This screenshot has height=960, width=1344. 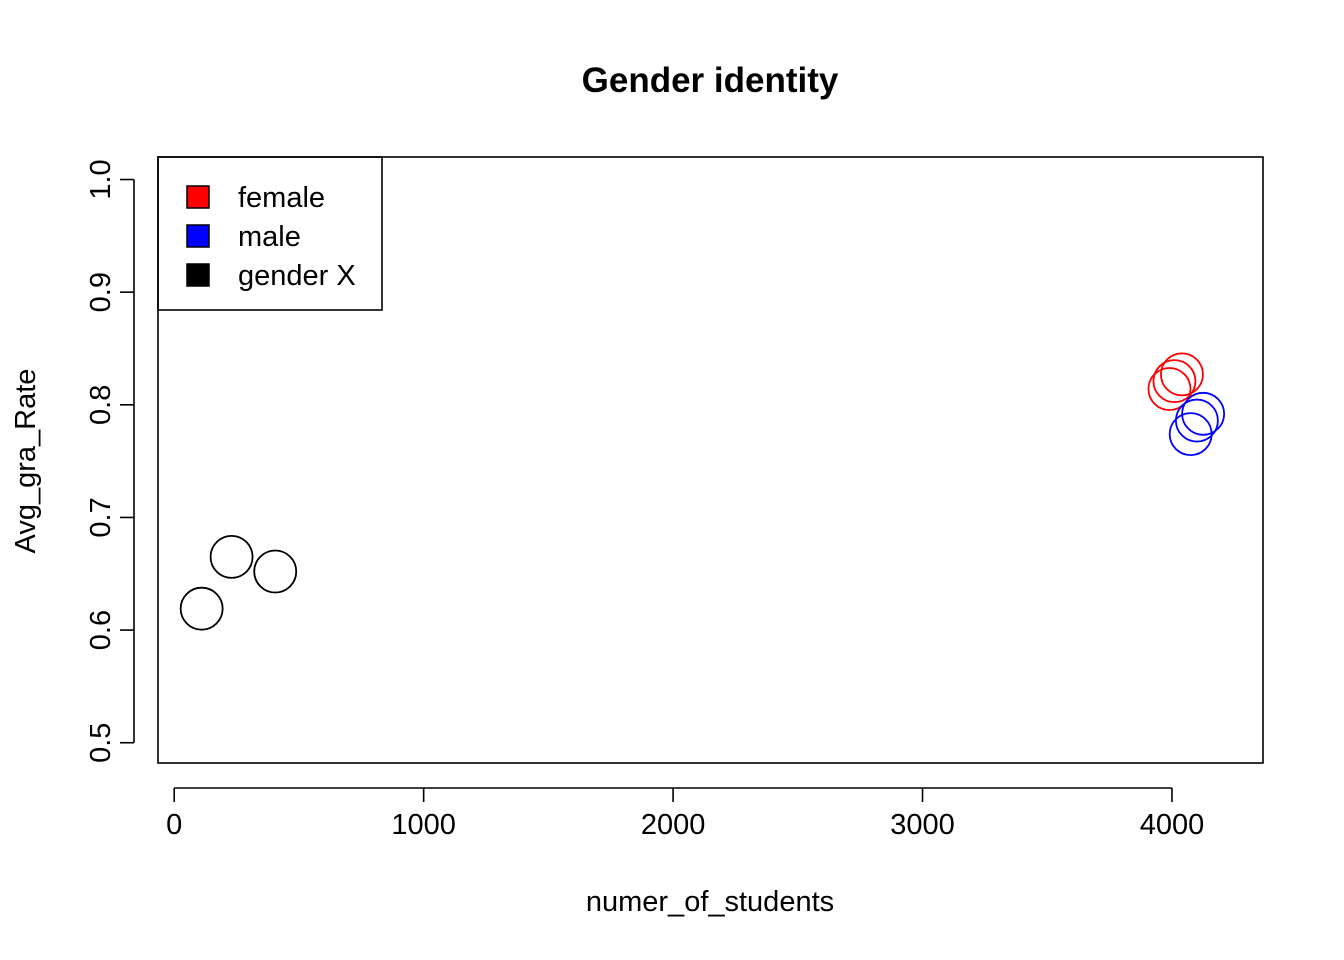 What do you see at coordinates (26, 461) in the screenshot?
I see `y-axis-label: Avg_gra_Rate` at bounding box center [26, 461].